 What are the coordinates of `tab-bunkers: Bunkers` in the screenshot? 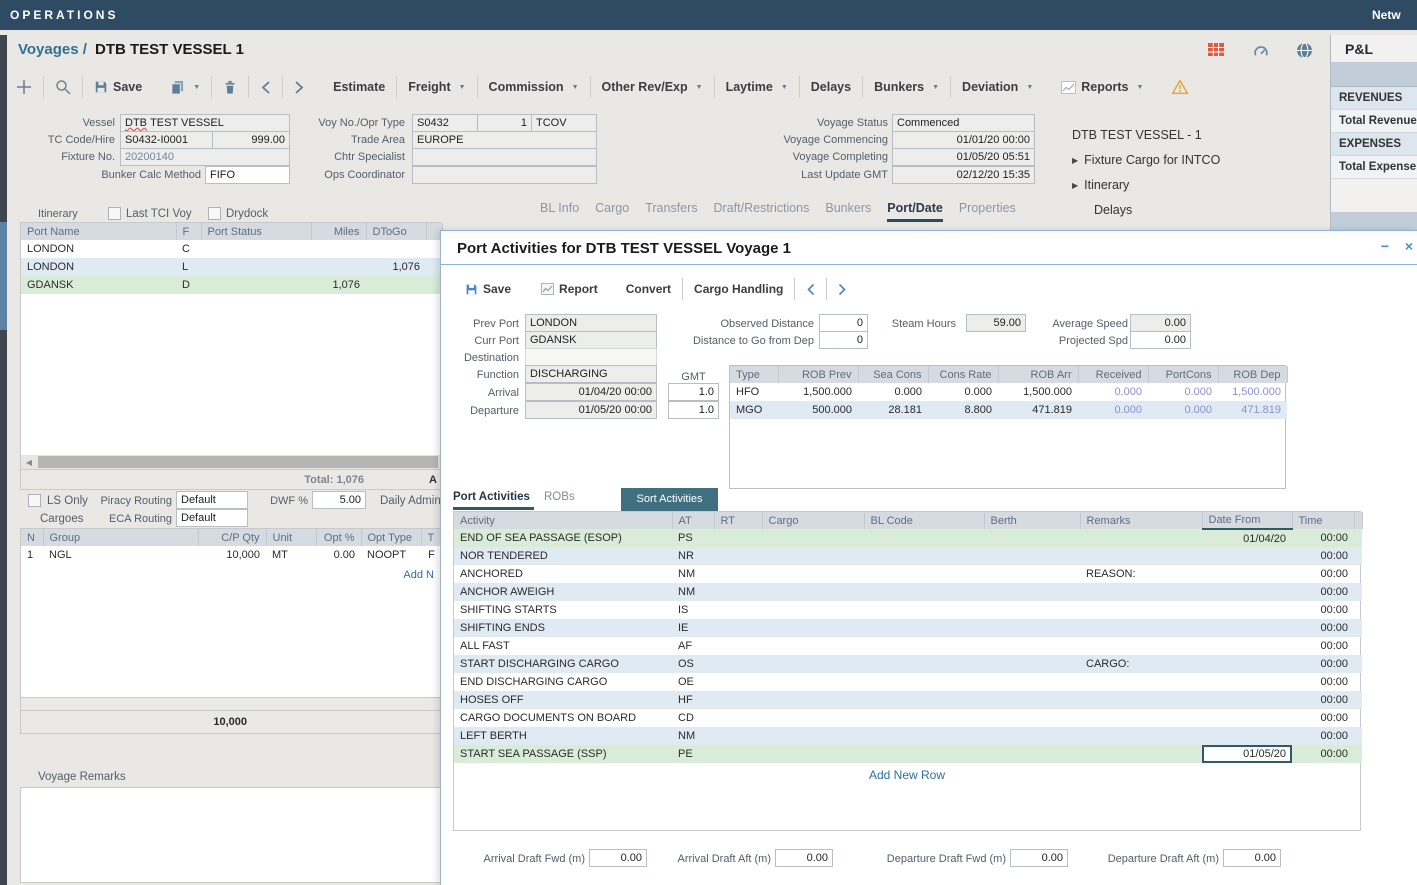 It's located at (848, 208).